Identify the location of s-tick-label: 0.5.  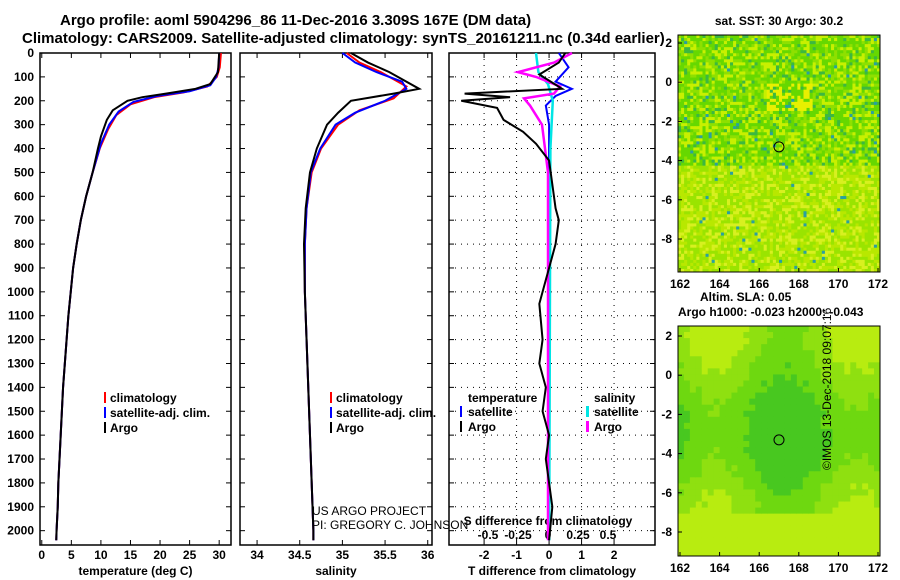
(608, 535).